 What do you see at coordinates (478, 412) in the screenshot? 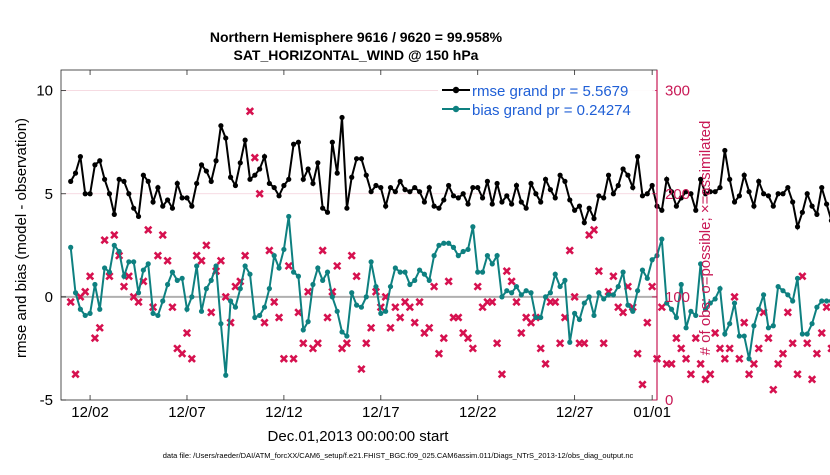
I see `x-tick-label: 12/22` at bounding box center [478, 412].